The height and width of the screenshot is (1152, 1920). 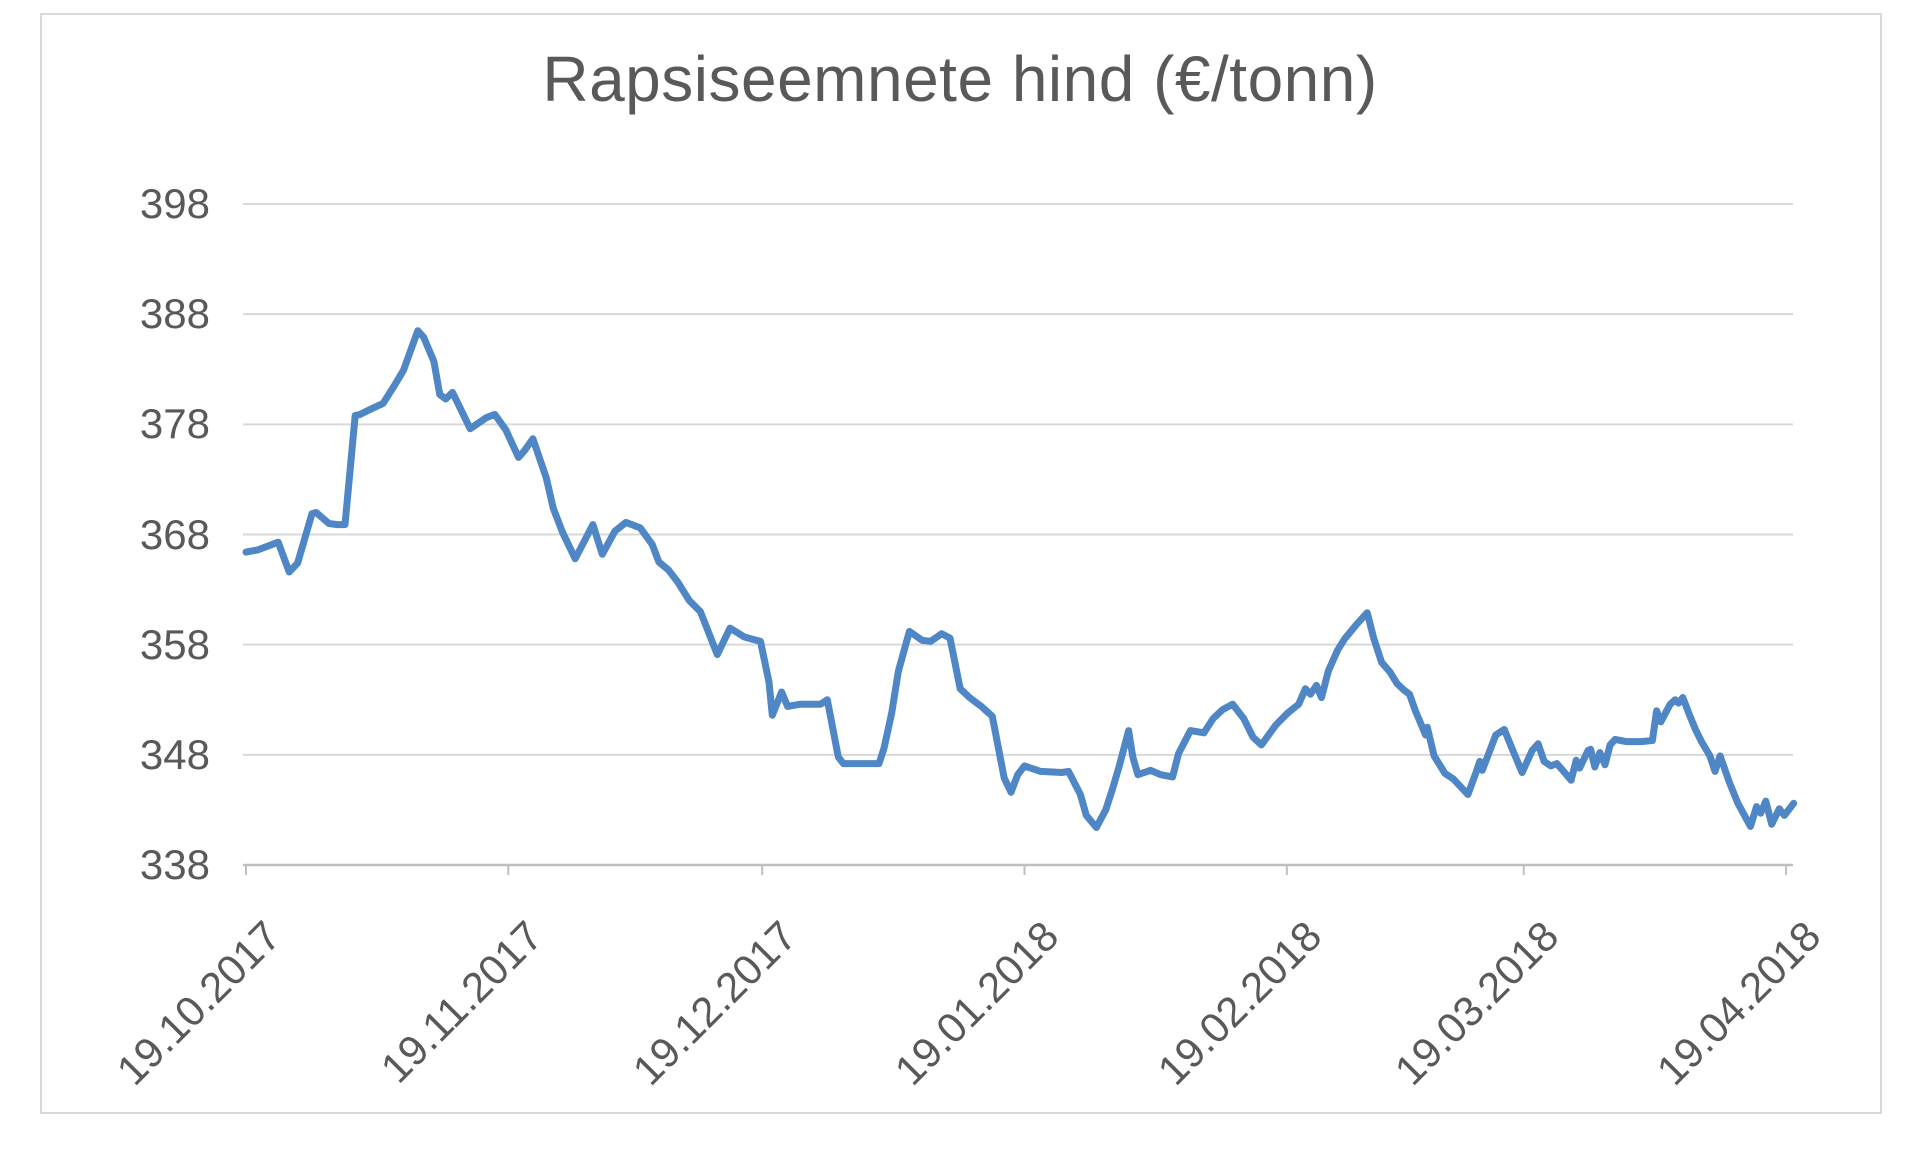 I want to click on y-axis-tick-label: 378, so click(x=174, y=424).